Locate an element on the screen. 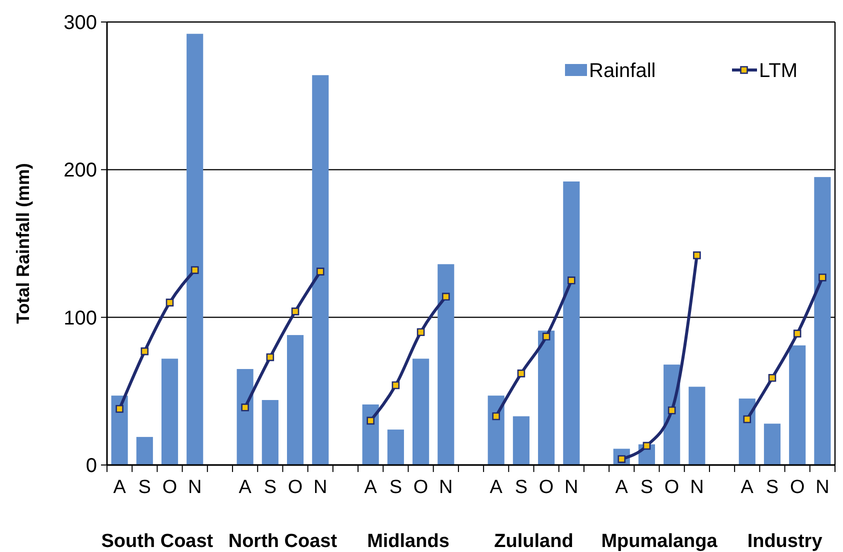  y-tick-label: 200 is located at coordinates (80, 171).